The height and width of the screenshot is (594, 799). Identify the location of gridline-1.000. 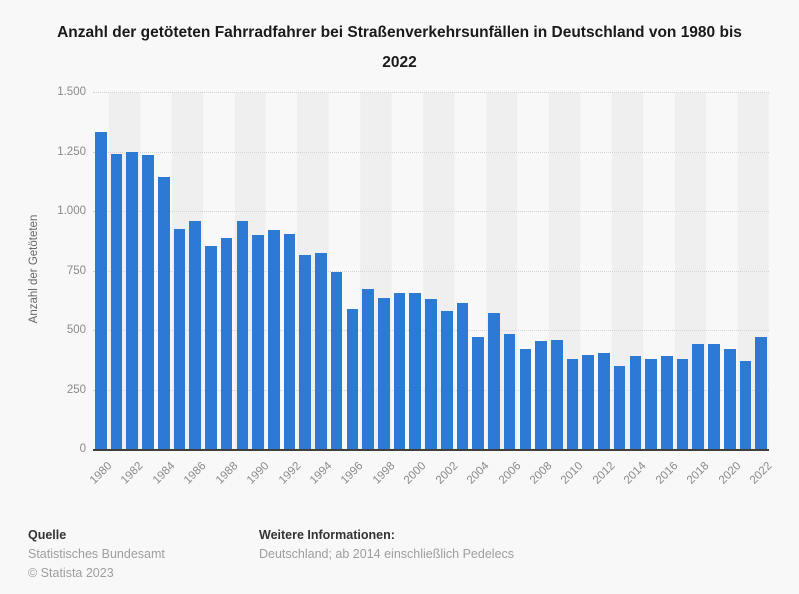
(431, 211).